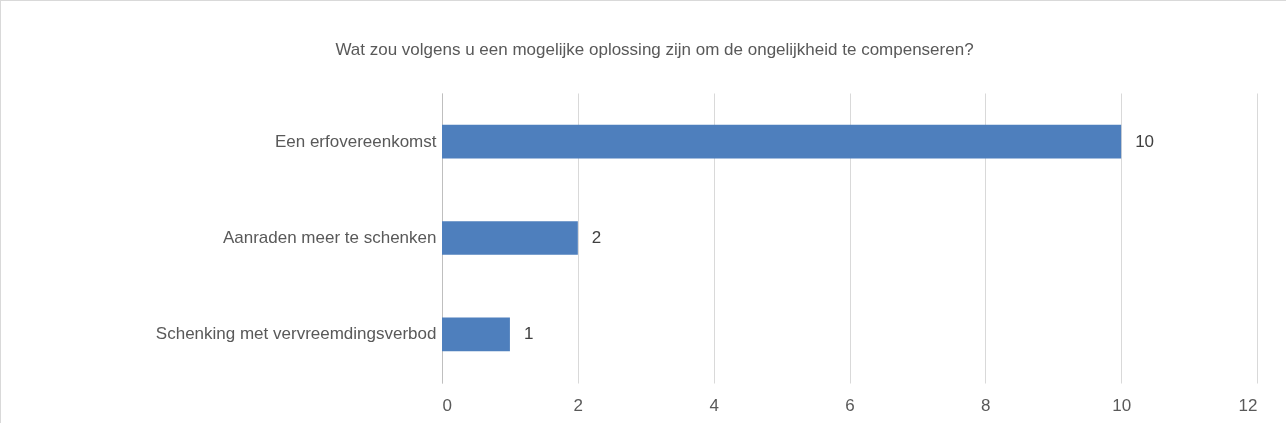  Describe the element at coordinates (850, 405) in the screenshot. I see `x-tick-label: 6` at that location.